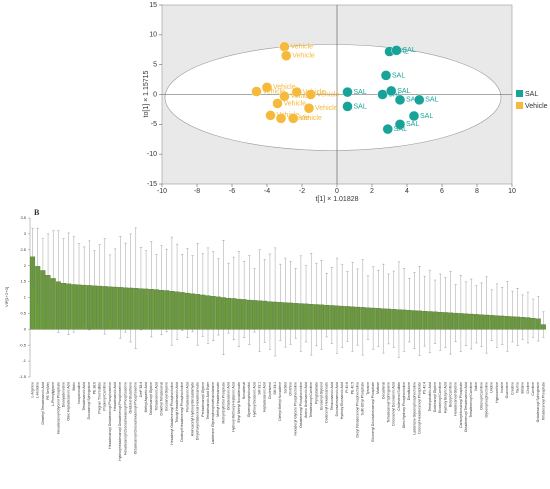 This screenshot has height=489, width=550. What do you see at coordinates (187, 397) in the screenshot?
I see `x-tick-label: Pentadecanoic Acid` at bounding box center [187, 397].